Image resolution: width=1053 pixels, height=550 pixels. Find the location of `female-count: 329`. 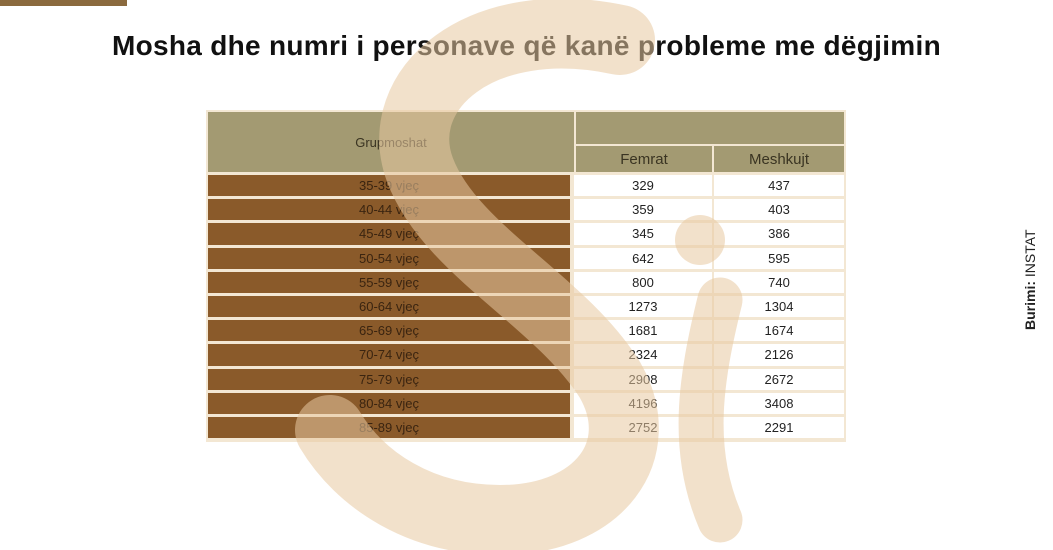

female-count: 329 is located at coordinates (643, 186).